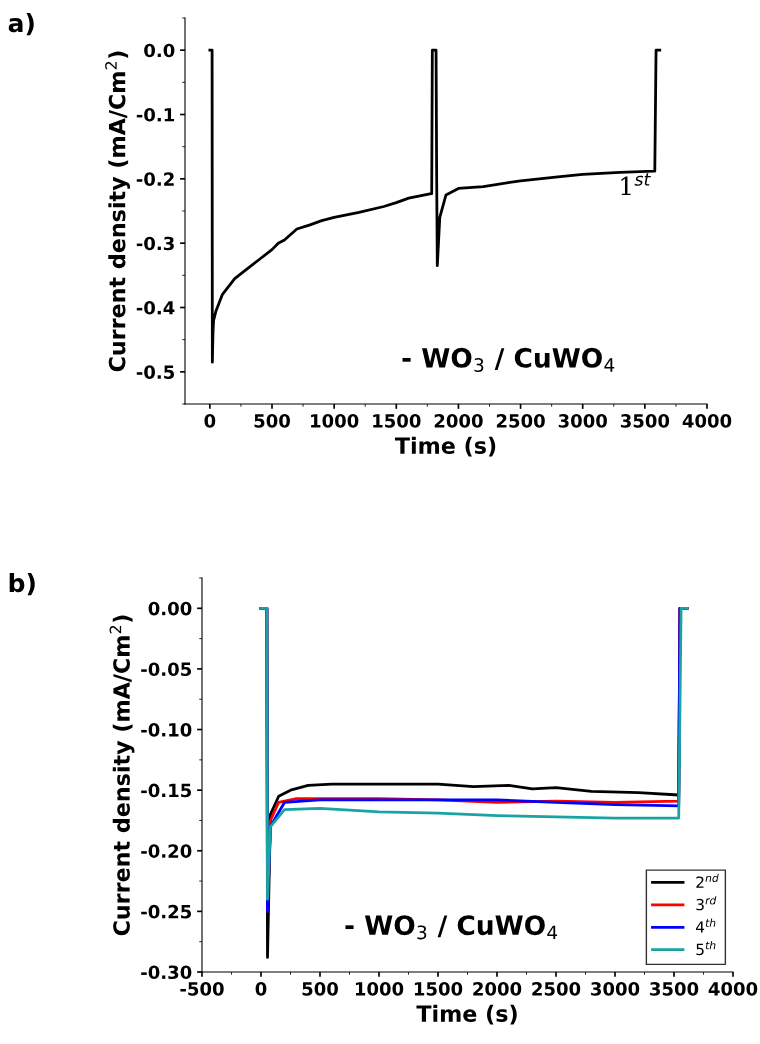 The image size is (760, 1044). What do you see at coordinates (202, 989) in the screenshot?
I see `x-tick-label: -500` at bounding box center [202, 989].